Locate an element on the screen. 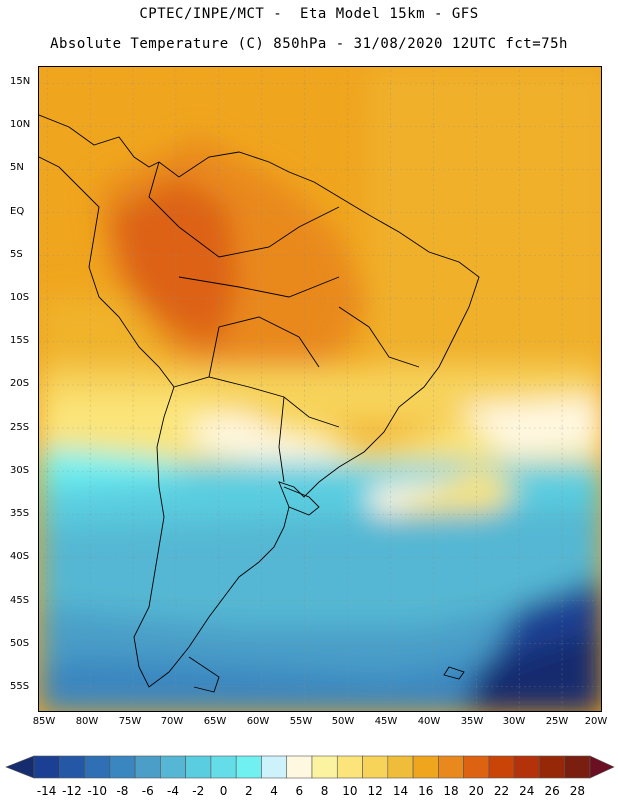 Image resolution: width=618 pixels, height=800 pixels. lon-label-60w: 60W is located at coordinates (258, 721).